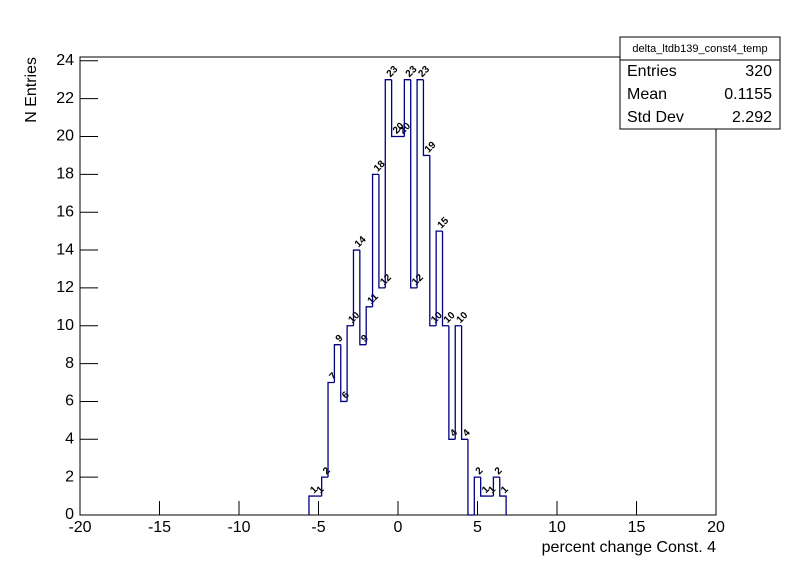 This screenshot has width=796, height=572. What do you see at coordinates (748, 94) in the screenshot?
I see `stats-value: 0.1155` at bounding box center [748, 94].